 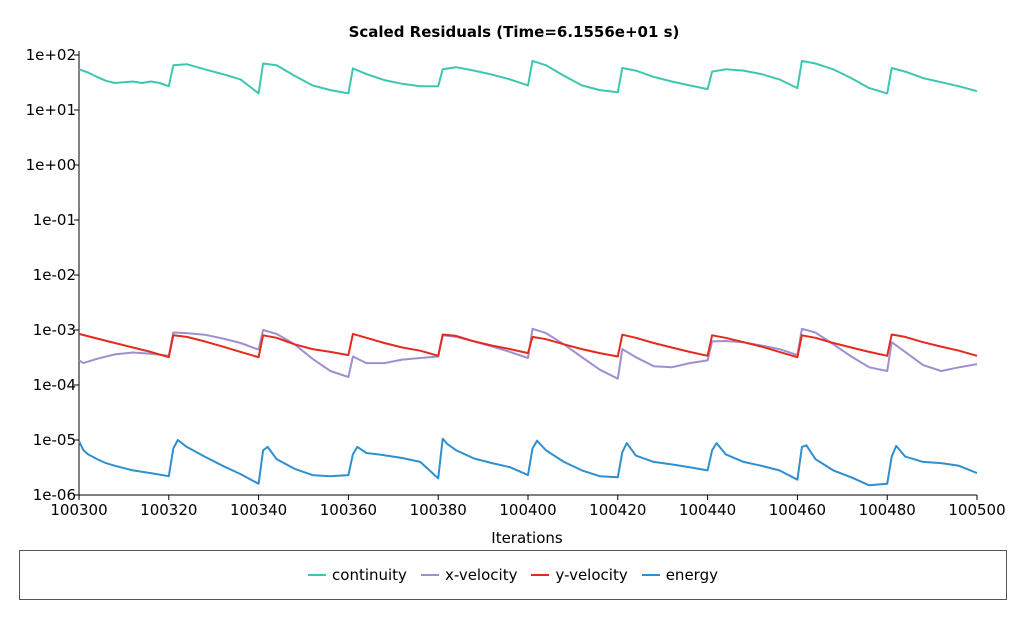 What do you see at coordinates (591, 575) in the screenshot?
I see `legend-label: y-velocity` at bounding box center [591, 575].